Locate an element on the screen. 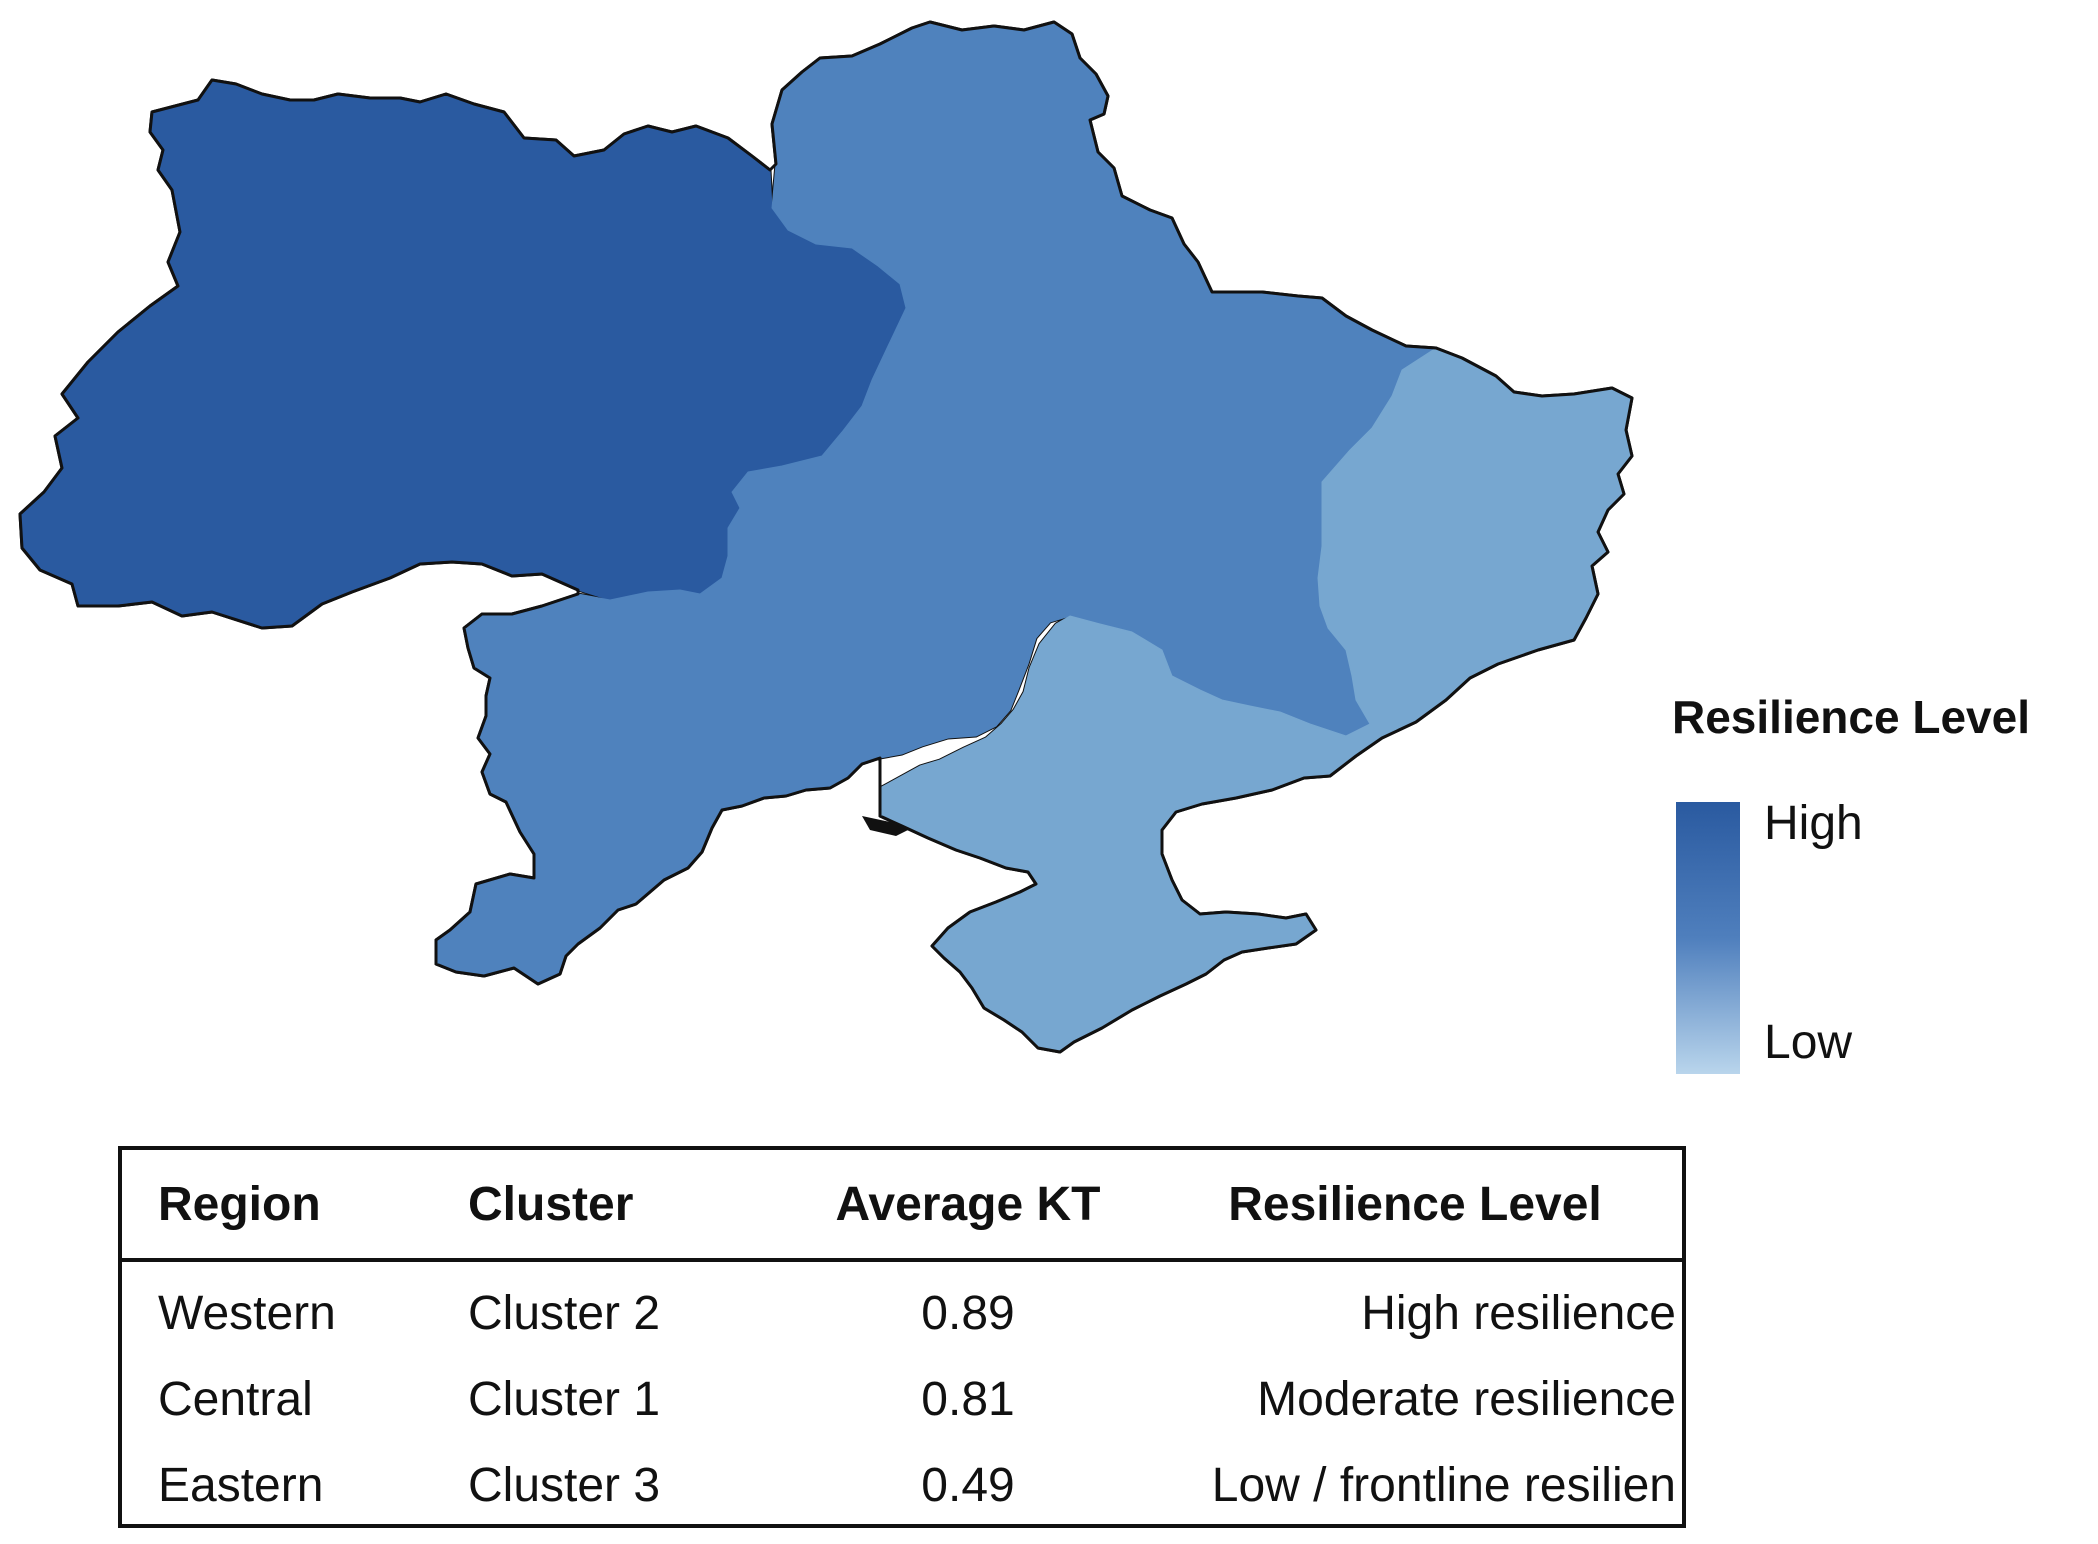 This screenshot has height=1544, width=2098. cell-resilience: Moderate resilience is located at coordinates (1466, 1399).